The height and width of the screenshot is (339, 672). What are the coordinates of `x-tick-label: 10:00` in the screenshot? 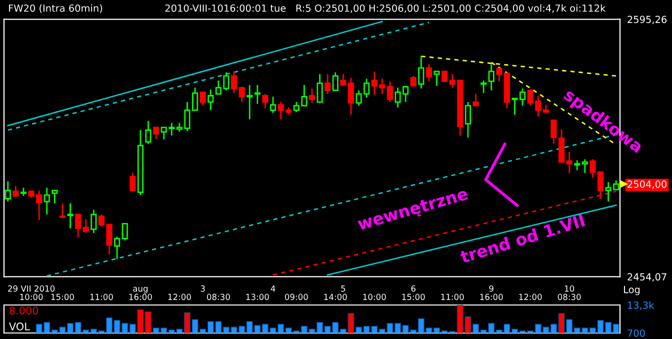 It's located at (374, 297).